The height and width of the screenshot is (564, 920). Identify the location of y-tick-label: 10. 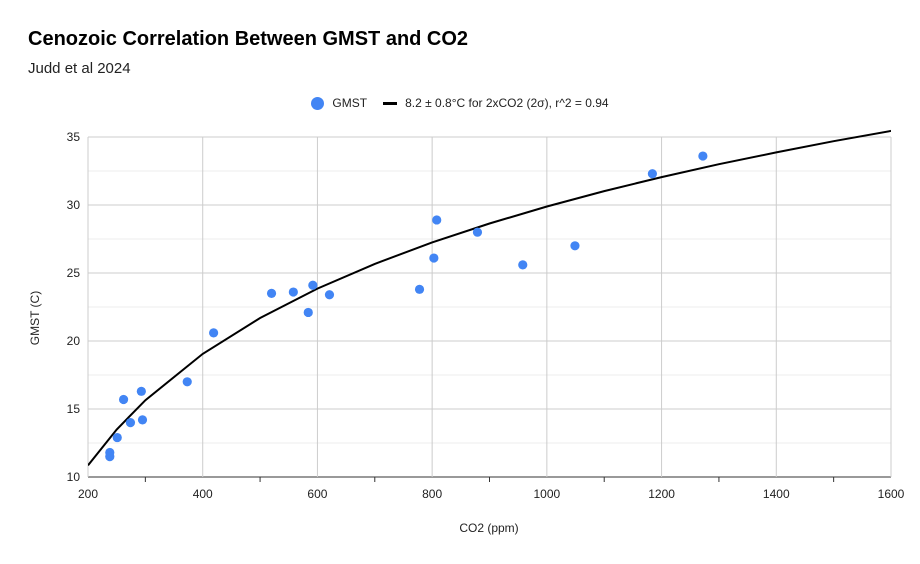
(74, 477).